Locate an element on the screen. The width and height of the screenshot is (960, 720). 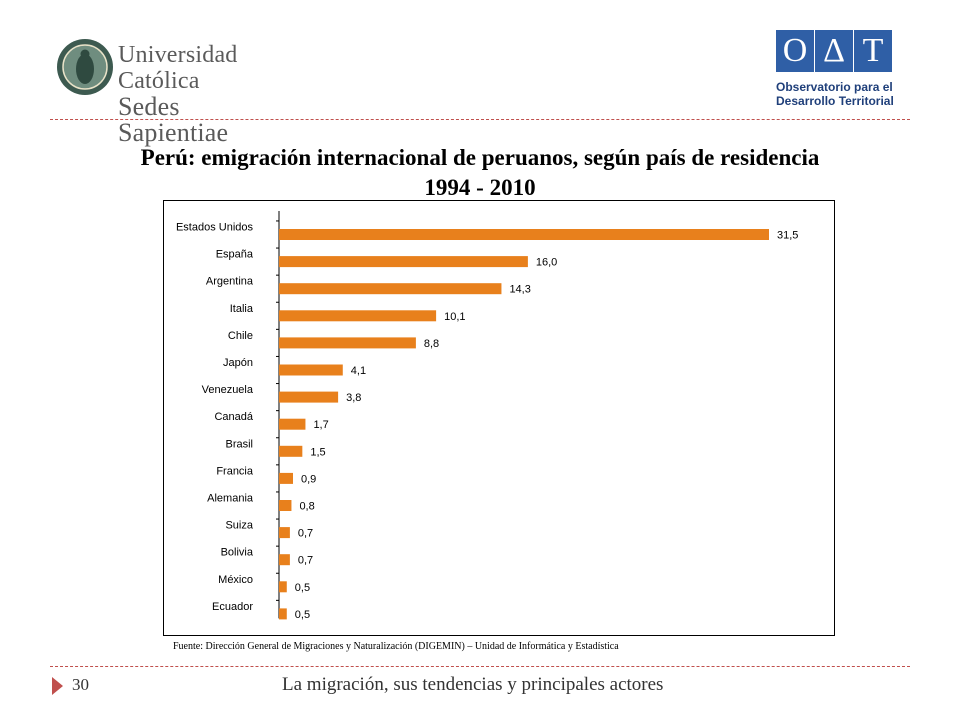
ucss-logo: Universidad Católica Sedes Sapientiae is located at coordinates (171, 92).